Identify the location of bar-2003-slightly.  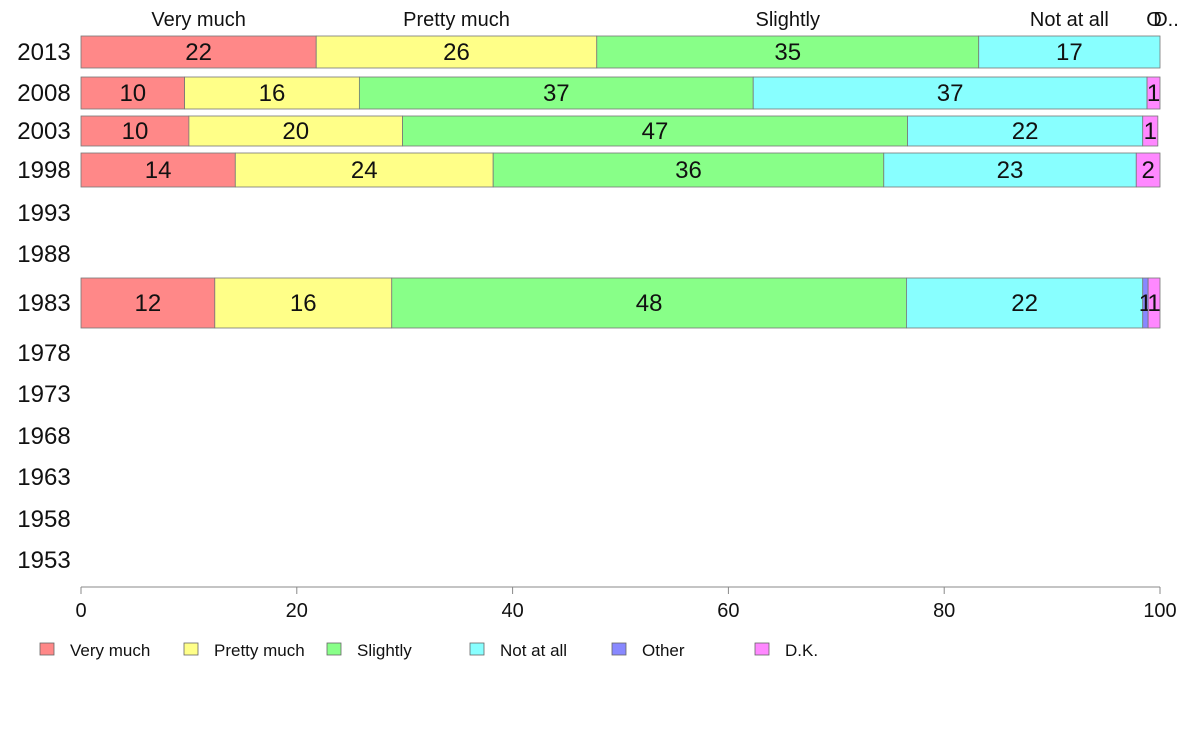
(655, 131).